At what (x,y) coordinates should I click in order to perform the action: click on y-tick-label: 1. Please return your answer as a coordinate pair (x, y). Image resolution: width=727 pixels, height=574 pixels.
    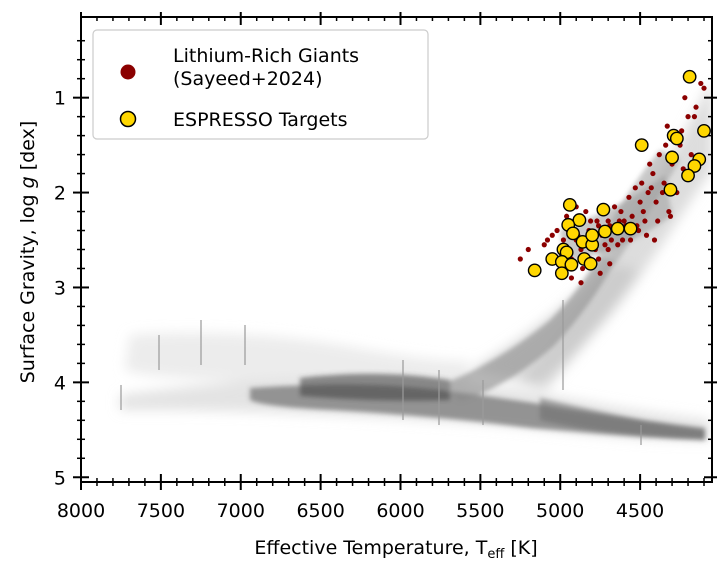
    Looking at the image, I should click on (60, 99).